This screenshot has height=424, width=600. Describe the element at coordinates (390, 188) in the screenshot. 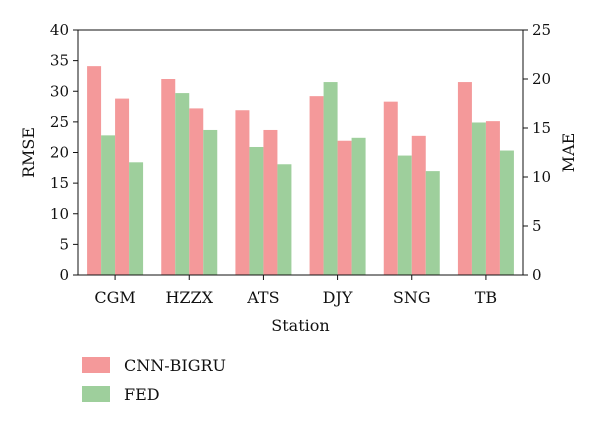

I see `bar-rmse-cnn-bigru-sng` at that location.